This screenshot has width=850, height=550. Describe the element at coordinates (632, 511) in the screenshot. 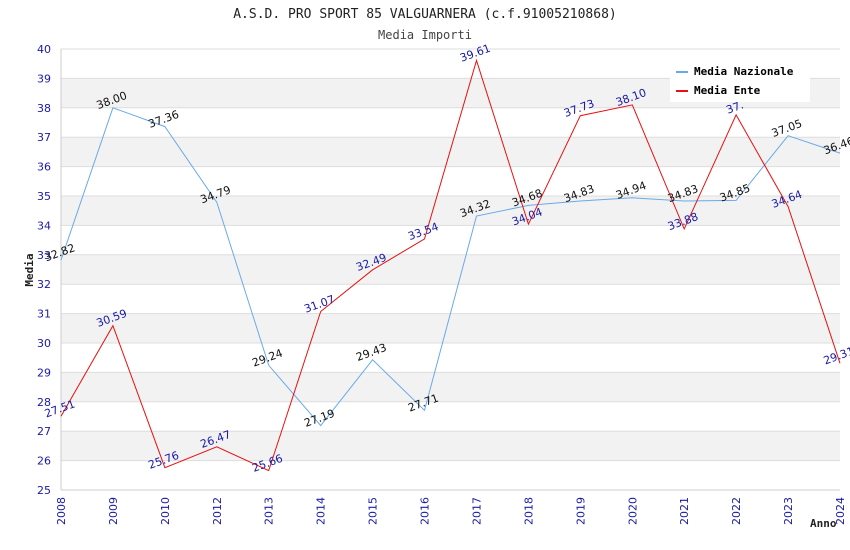

I see `x-tick-label: 2020` at that location.